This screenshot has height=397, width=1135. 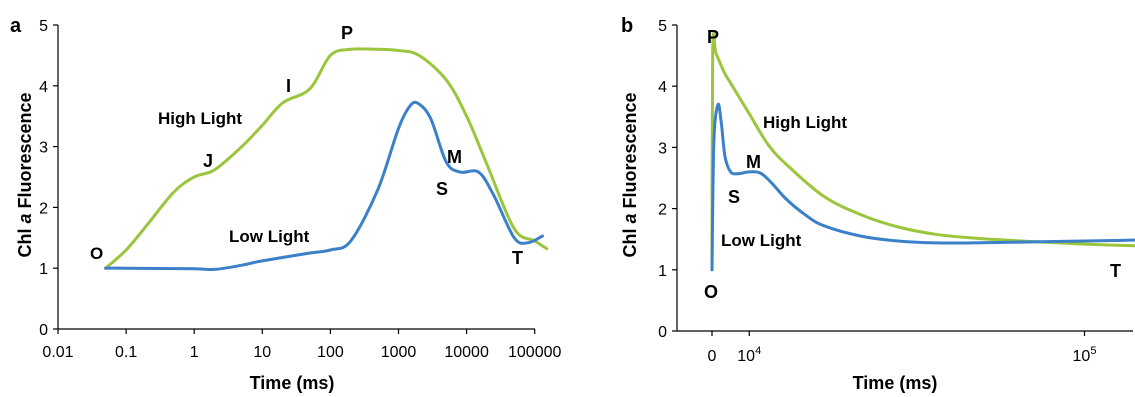 I want to click on panel-b-y-tick-label: 4, so click(x=662, y=87).